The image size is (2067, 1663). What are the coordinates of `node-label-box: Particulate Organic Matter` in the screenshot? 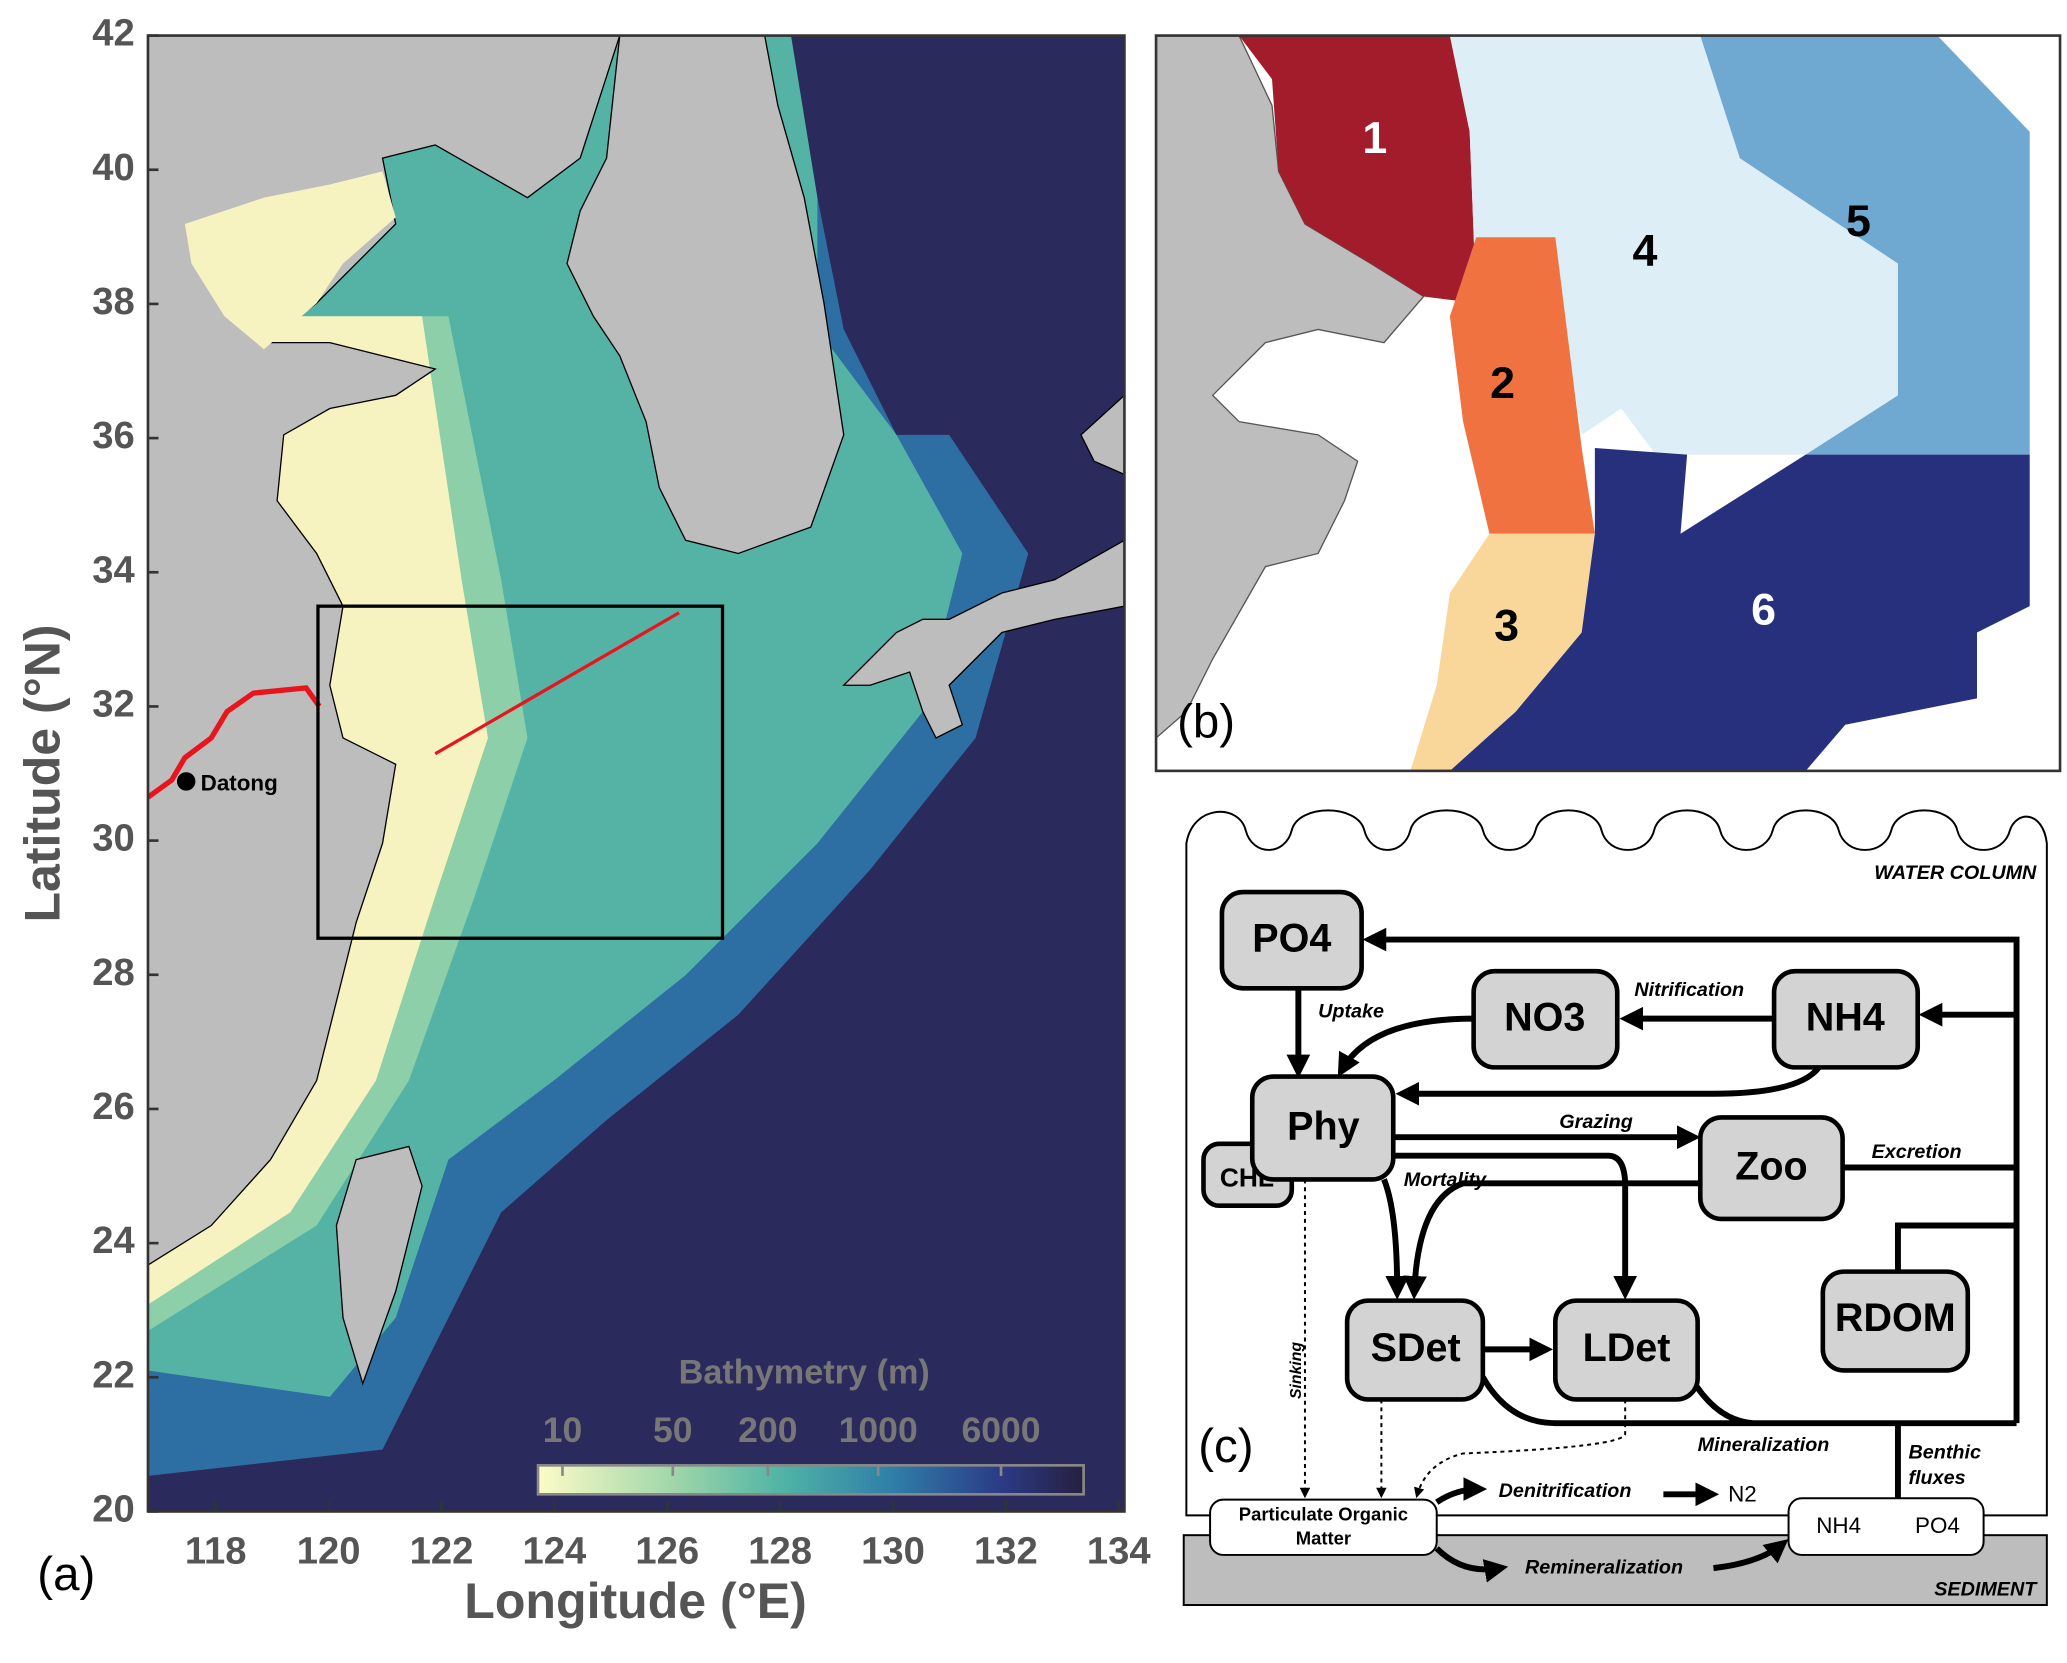 It's located at (1323, 1526).